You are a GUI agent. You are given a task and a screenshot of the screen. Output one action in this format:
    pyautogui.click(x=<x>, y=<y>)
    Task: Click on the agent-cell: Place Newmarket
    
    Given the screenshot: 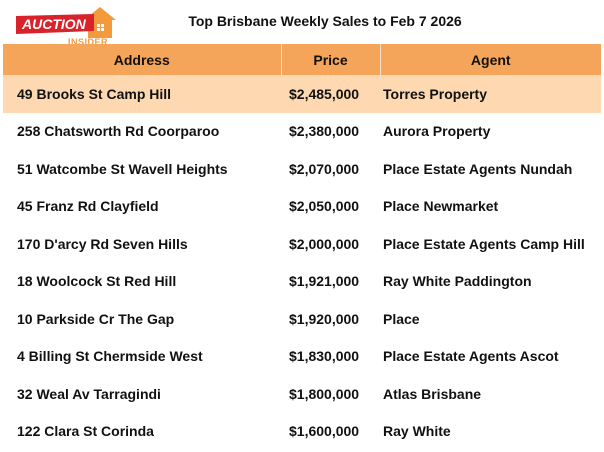 What is the action you would take?
    pyautogui.click(x=441, y=206)
    